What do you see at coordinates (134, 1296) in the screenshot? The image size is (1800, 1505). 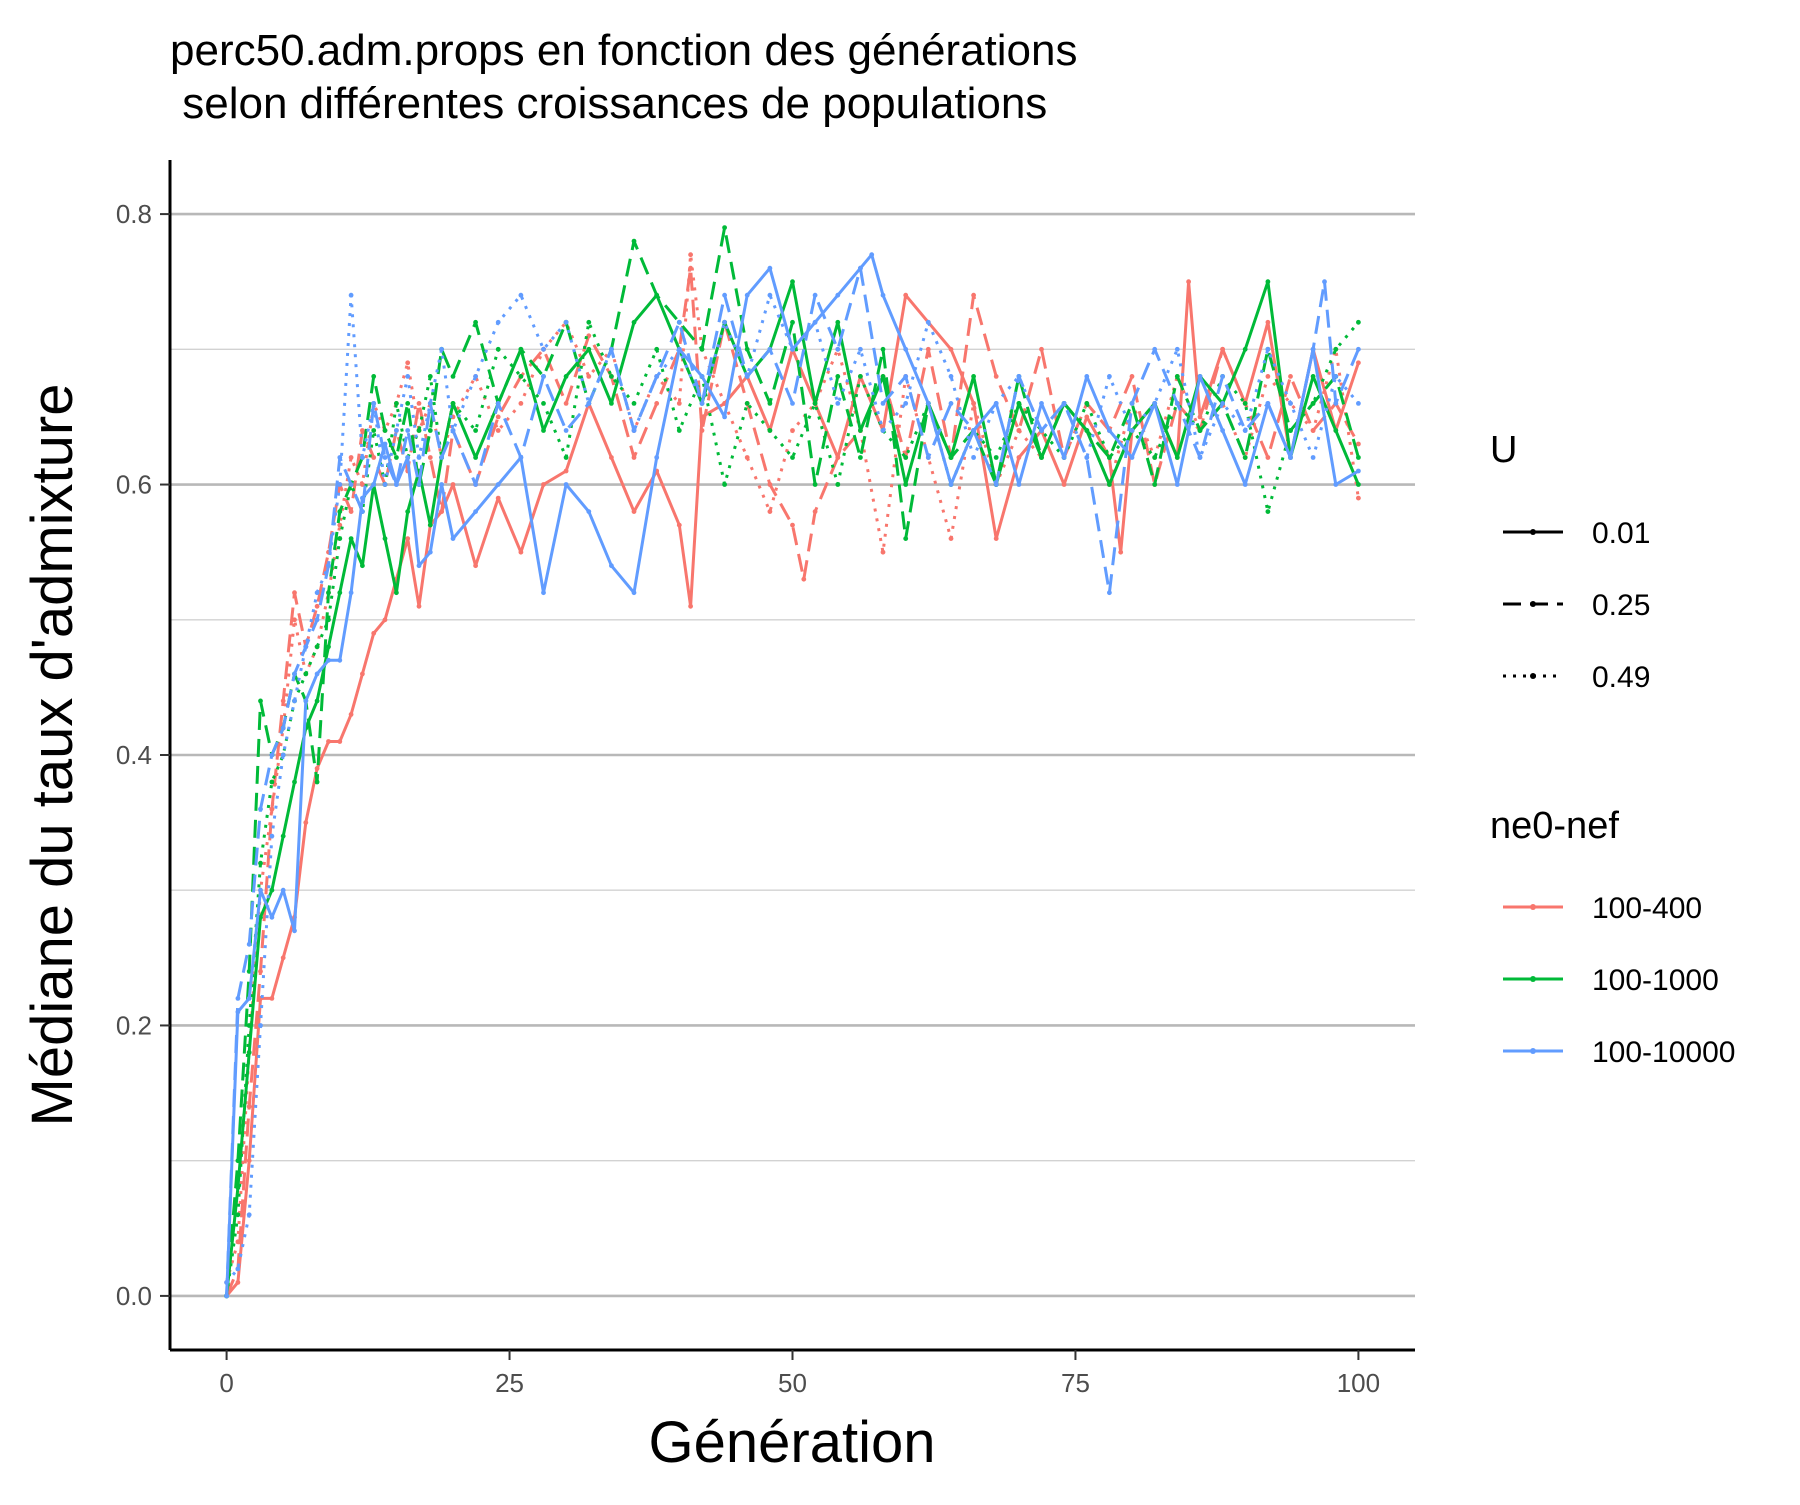 I see `y-tick-label: 0.0` at bounding box center [134, 1296].